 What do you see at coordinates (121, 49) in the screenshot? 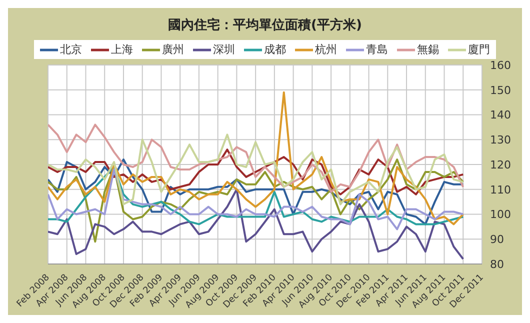
I see `legend-label: 上海` at bounding box center [121, 49].